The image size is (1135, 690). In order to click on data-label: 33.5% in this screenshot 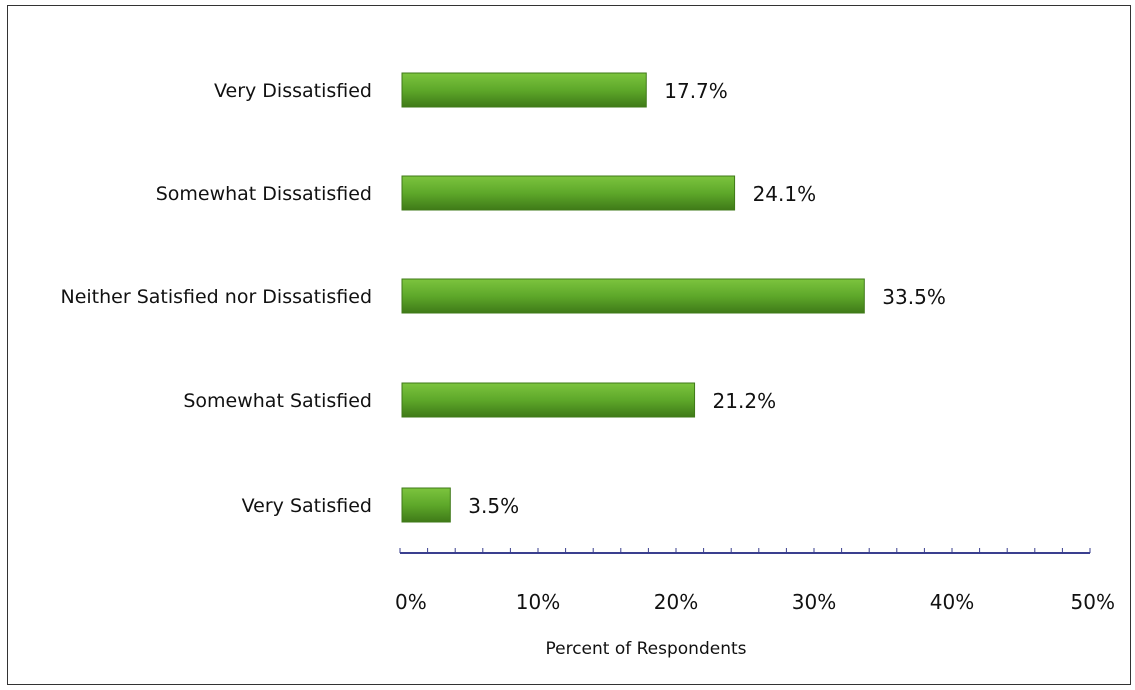, I will do `click(914, 297)`.